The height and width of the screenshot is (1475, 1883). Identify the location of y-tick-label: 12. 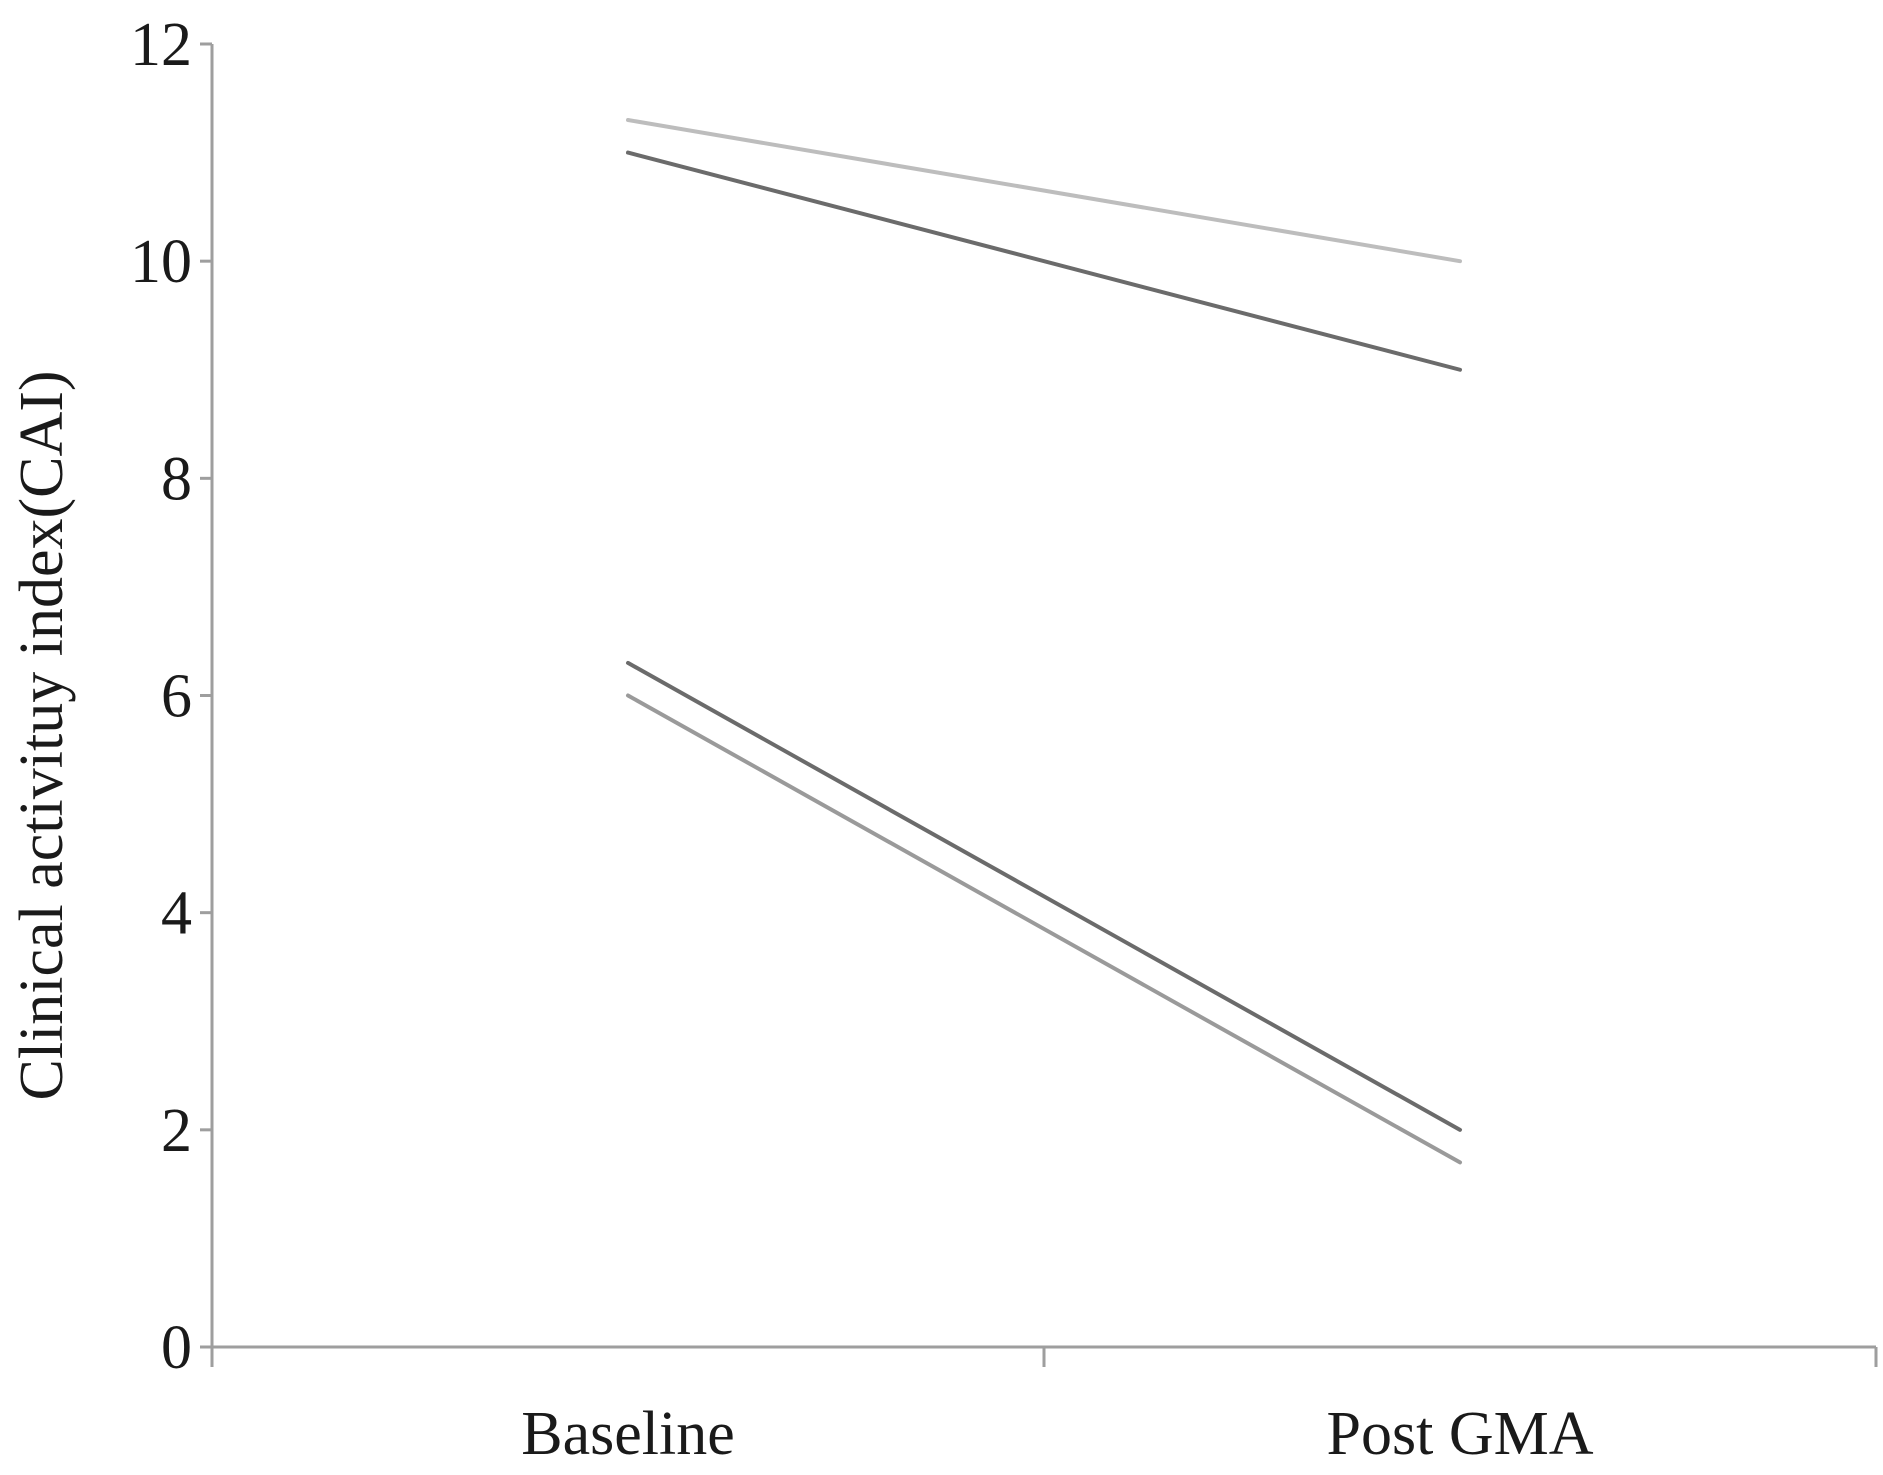
(161, 45).